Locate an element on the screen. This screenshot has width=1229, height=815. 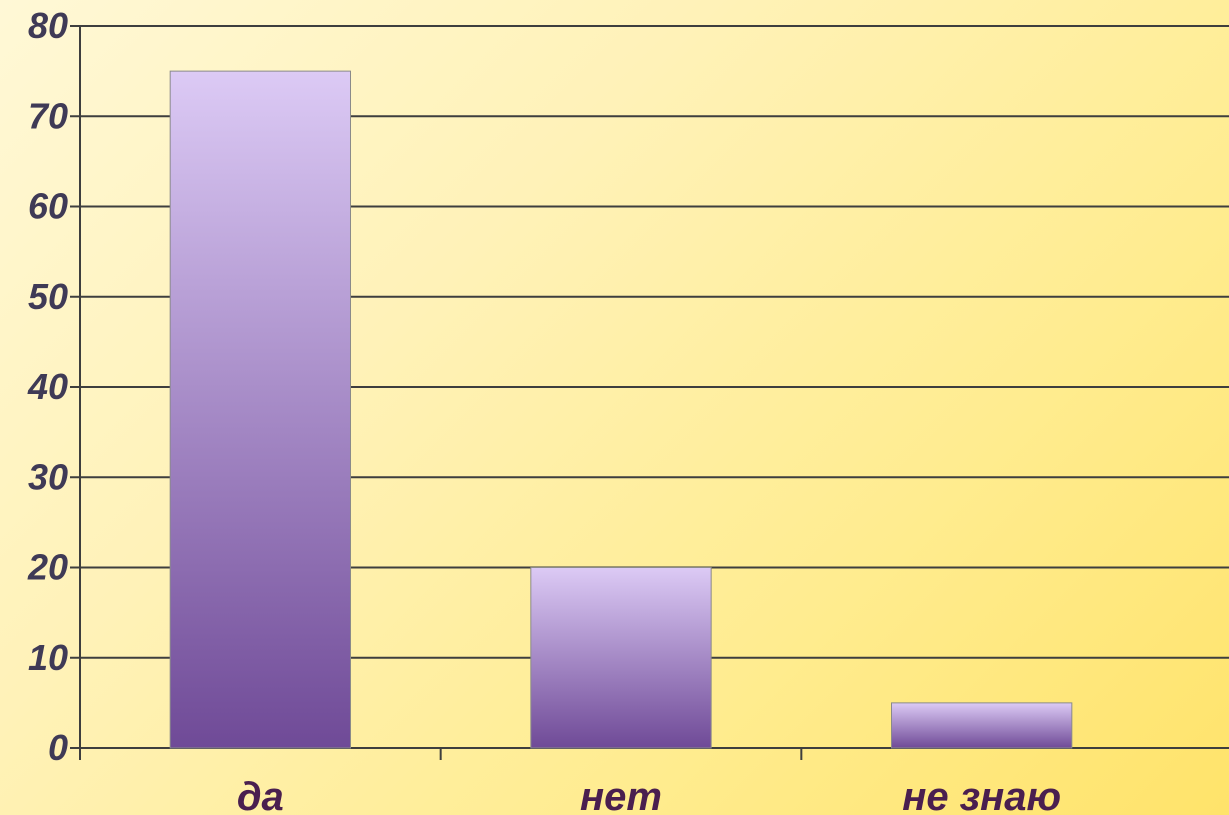
y-tick-label: 40 is located at coordinates (47, 386).